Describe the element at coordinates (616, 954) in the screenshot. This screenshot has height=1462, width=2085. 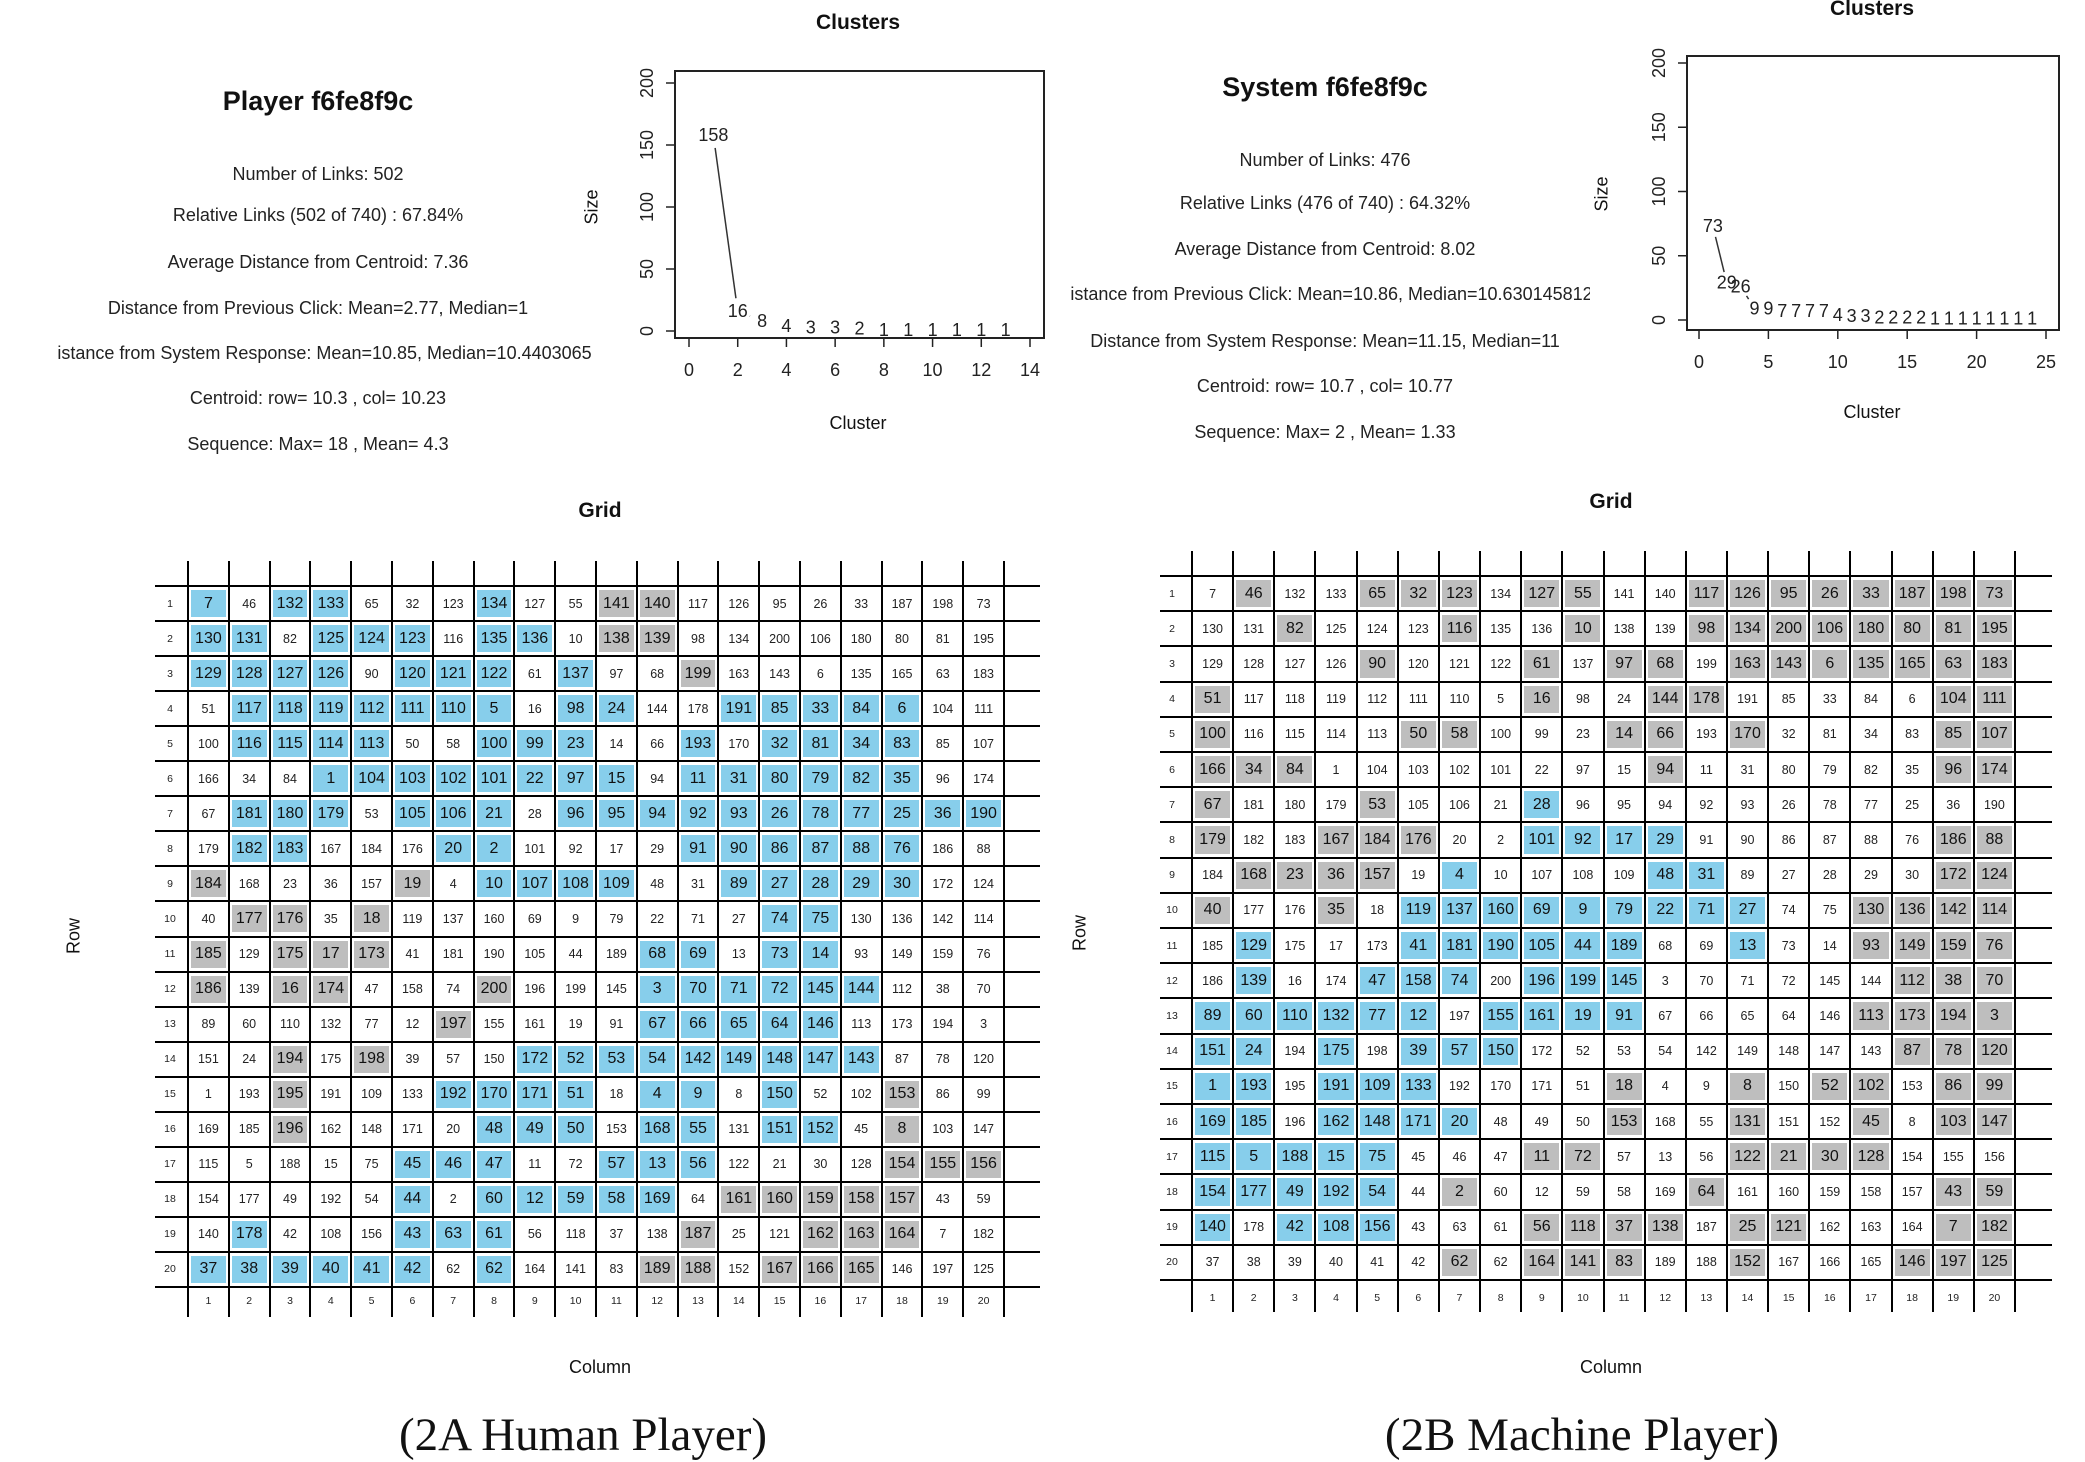
I see `grid-cell: 189` at that location.